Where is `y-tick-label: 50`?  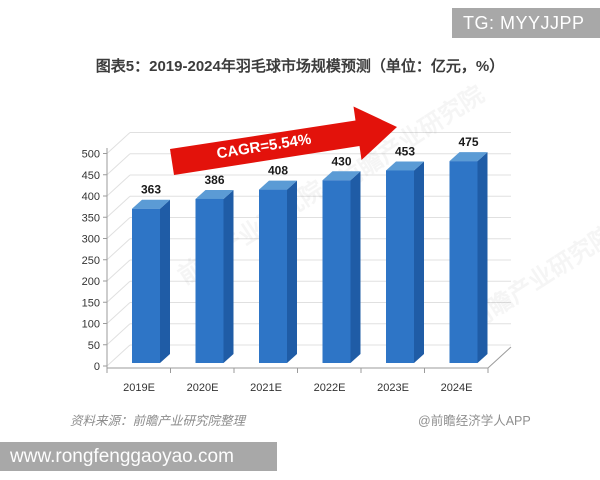 y-tick-label: 50 is located at coordinates (94, 346).